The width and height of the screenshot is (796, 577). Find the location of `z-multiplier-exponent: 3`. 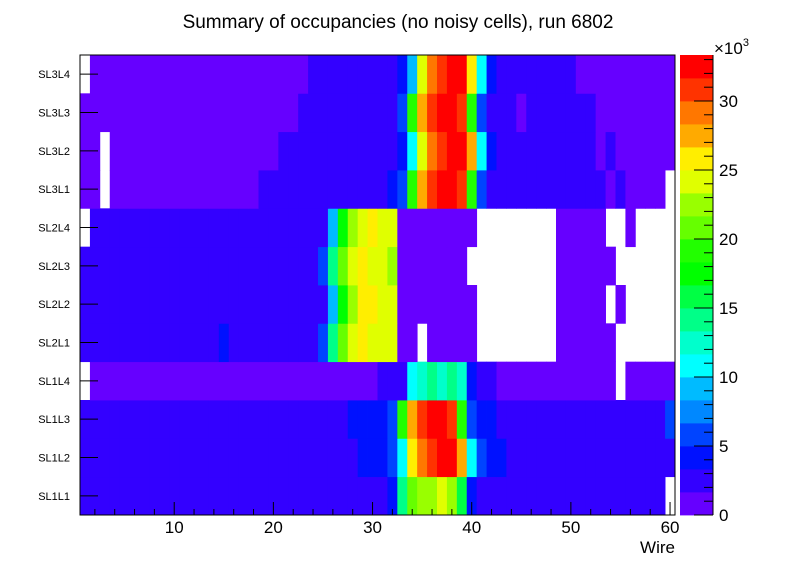

z-multiplier-exponent: 3 is located at coordinates (746, 43).